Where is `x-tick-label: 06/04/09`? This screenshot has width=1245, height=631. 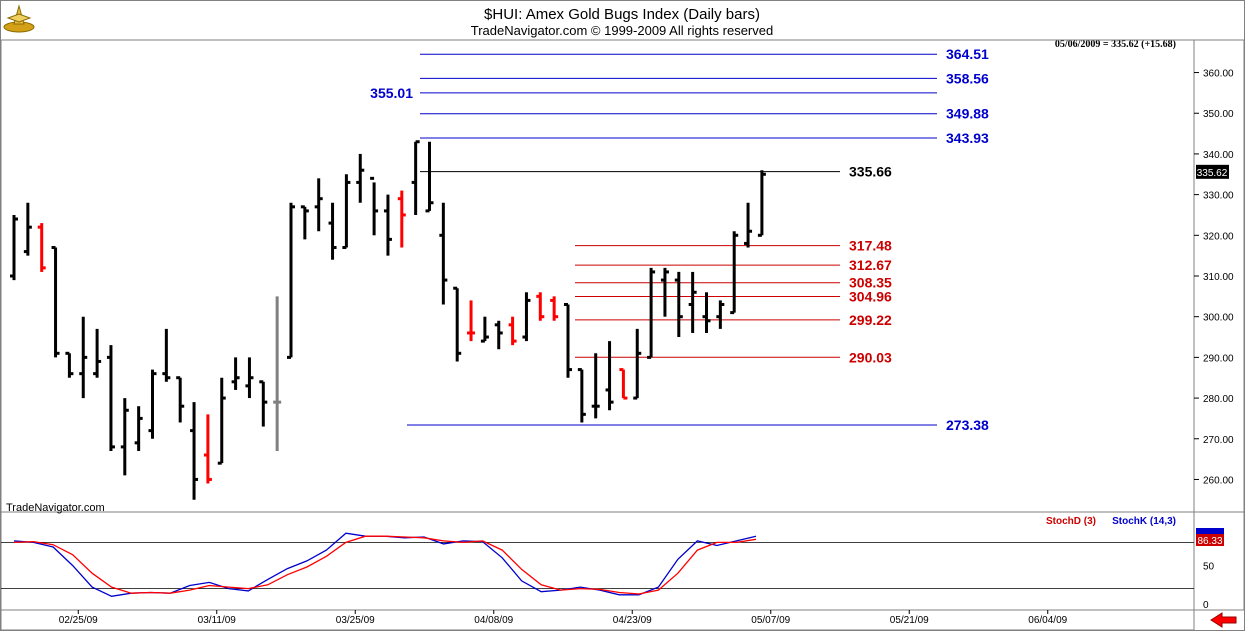 x-tick-label: 06/04/09 is located at coordinates (1047, 620).